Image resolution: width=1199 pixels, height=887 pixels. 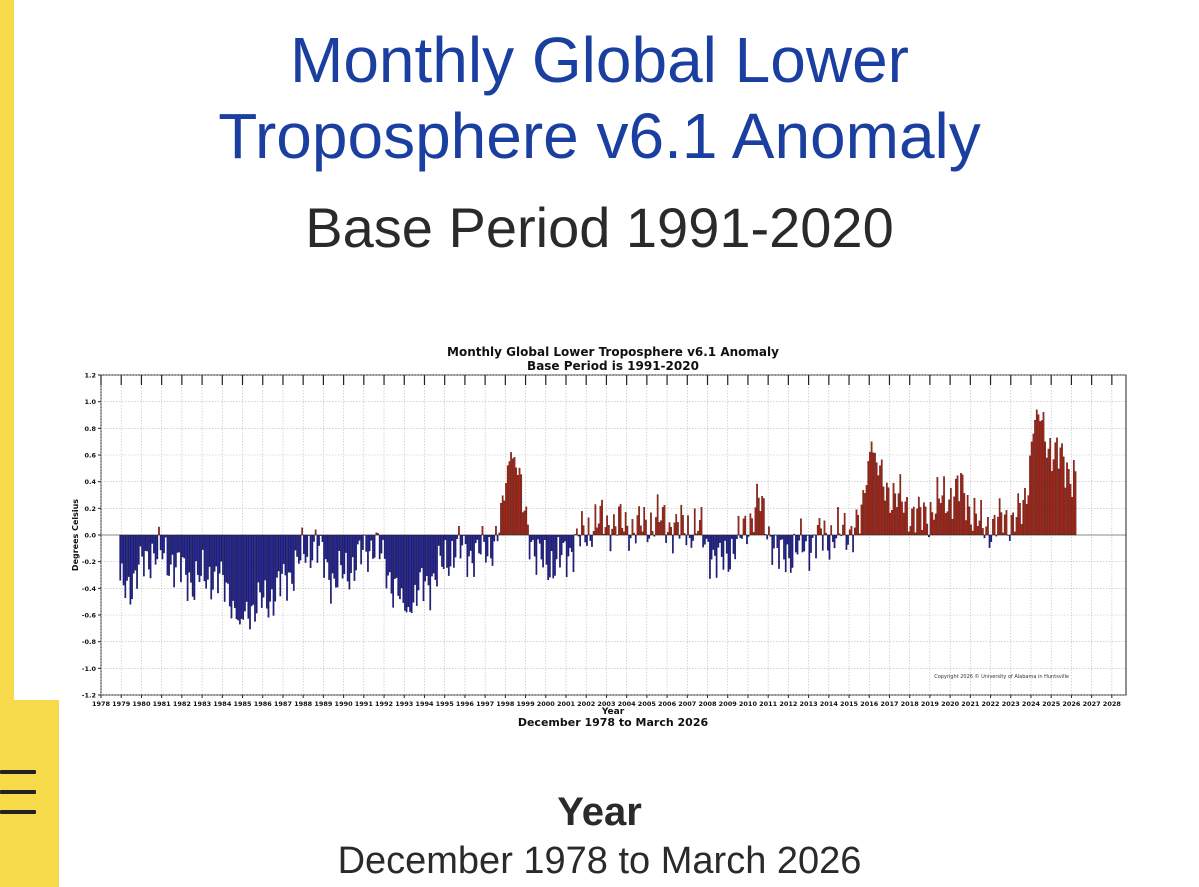 I want to click on x-tick-label: 2010, so click(x=748, y=704).